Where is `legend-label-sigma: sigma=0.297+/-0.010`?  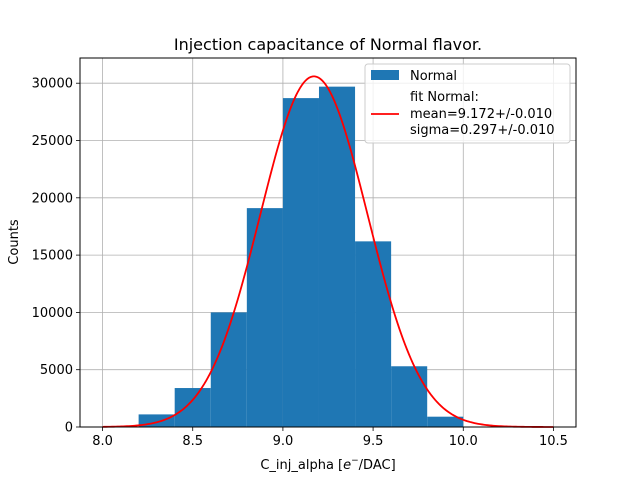 legend-label-sigma: sigma=0.297+/-0.010 is located at coordinates (482, 130).